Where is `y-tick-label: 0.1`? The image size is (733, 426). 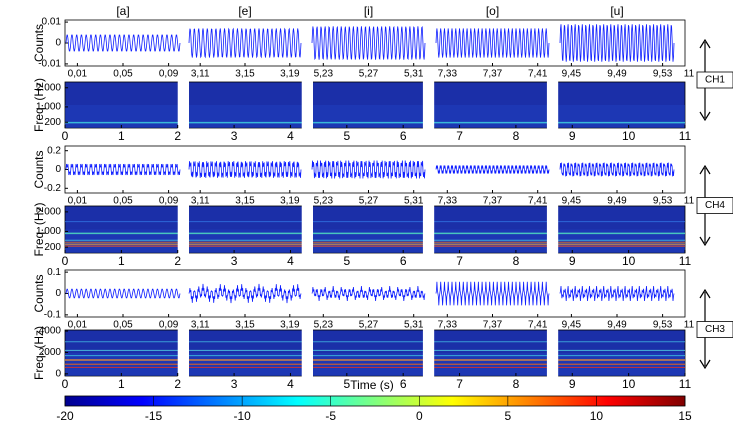 y-tick-label: 0.1 is located at coordinates (54, 272).